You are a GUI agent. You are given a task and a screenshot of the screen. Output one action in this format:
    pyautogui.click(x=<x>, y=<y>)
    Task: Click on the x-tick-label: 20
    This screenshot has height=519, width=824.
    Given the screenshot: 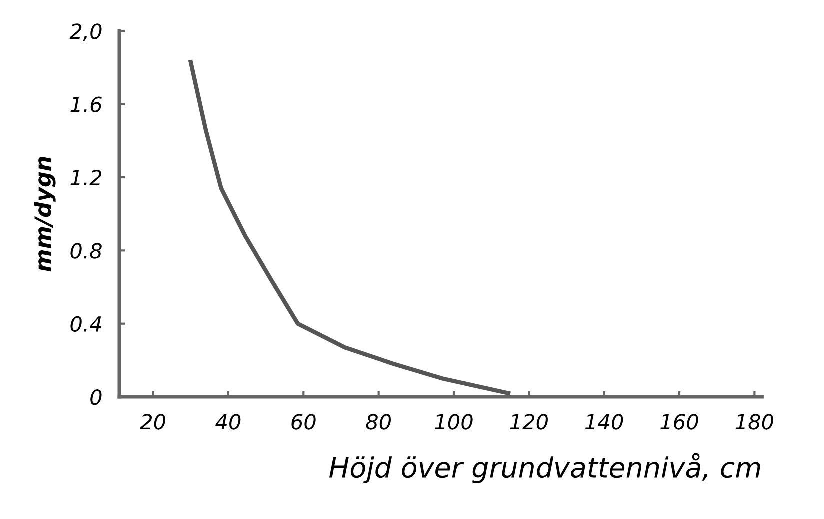 What is the action you would take?
    pyautogui.click(x=153, y=422)
    